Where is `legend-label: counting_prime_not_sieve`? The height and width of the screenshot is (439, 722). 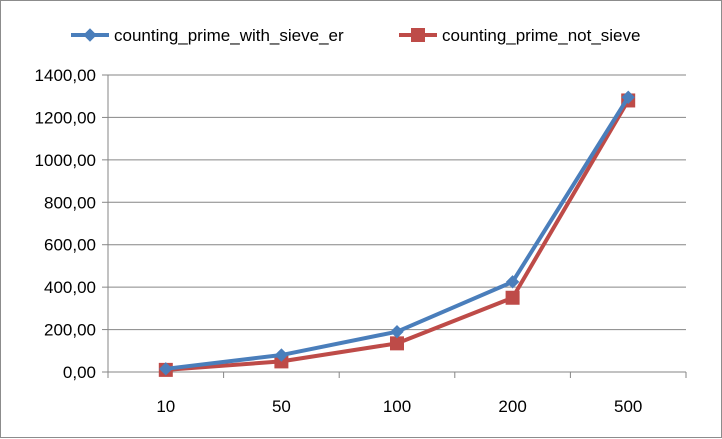 legend-label: counting_prime_not_sieve is located at coordinates (541, 35).